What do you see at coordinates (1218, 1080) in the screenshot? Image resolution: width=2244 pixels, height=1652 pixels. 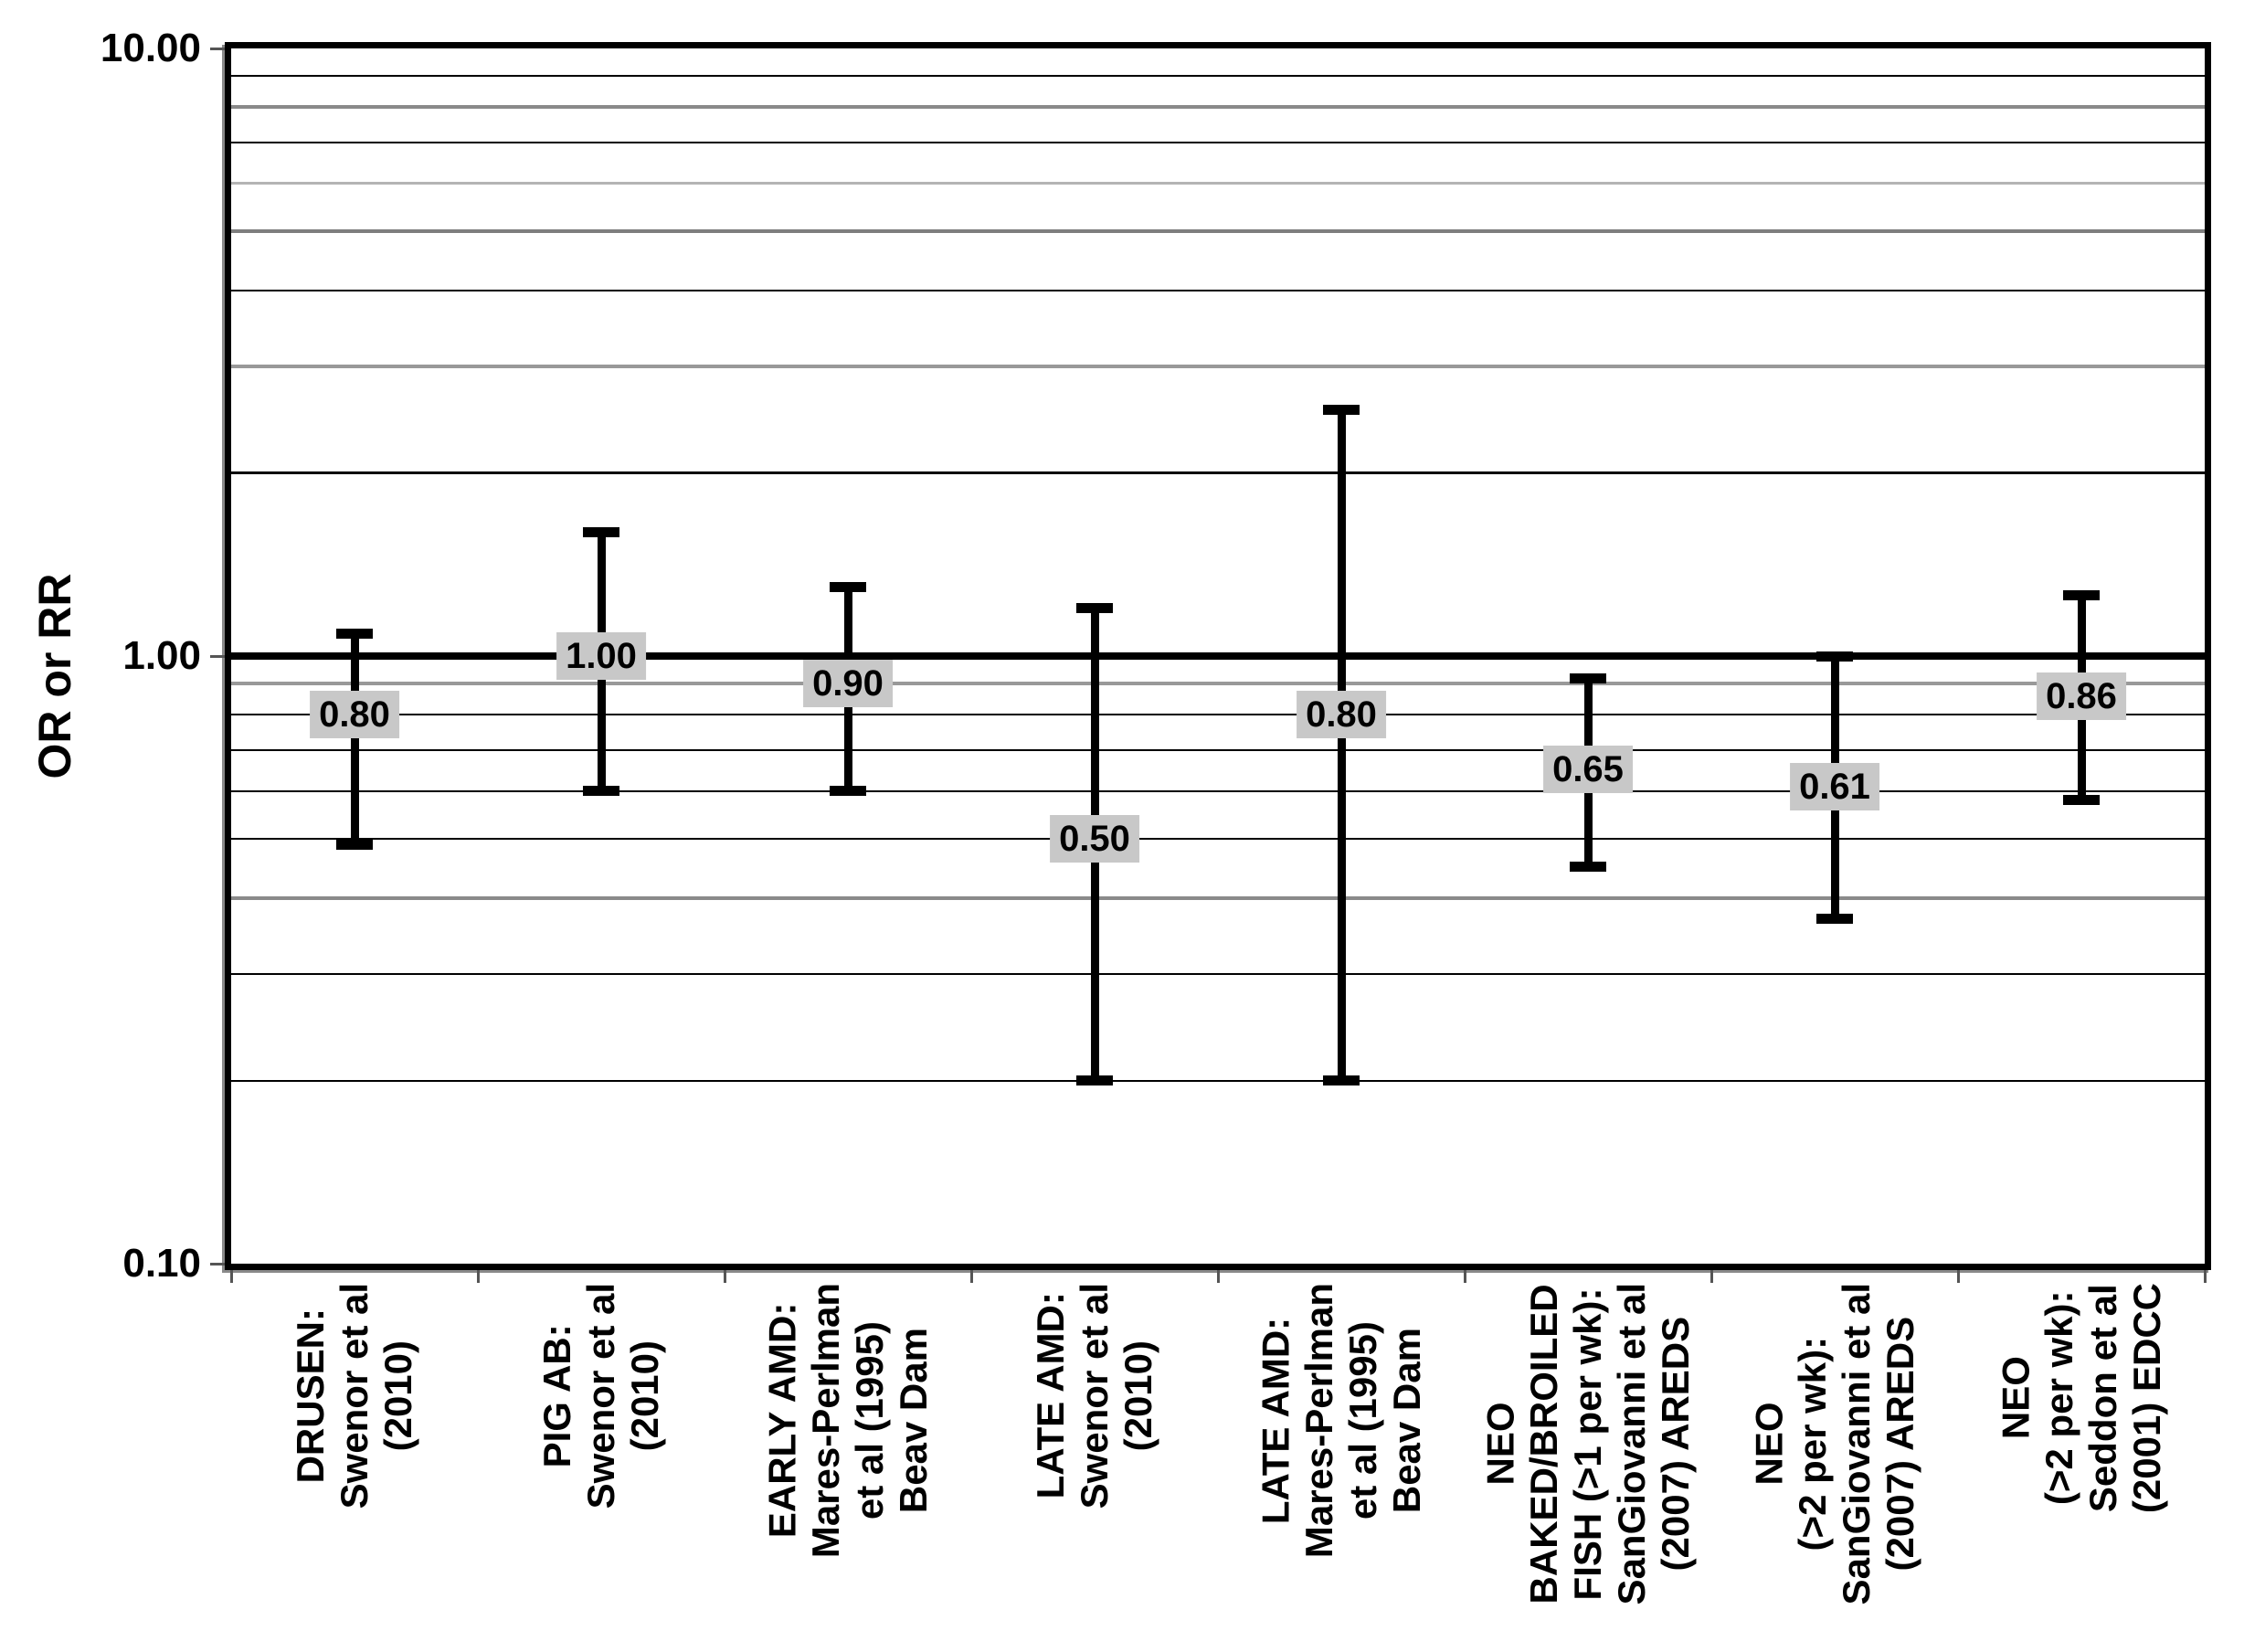 I see `gridline-0.2` at bounding box center [1218, 1080].